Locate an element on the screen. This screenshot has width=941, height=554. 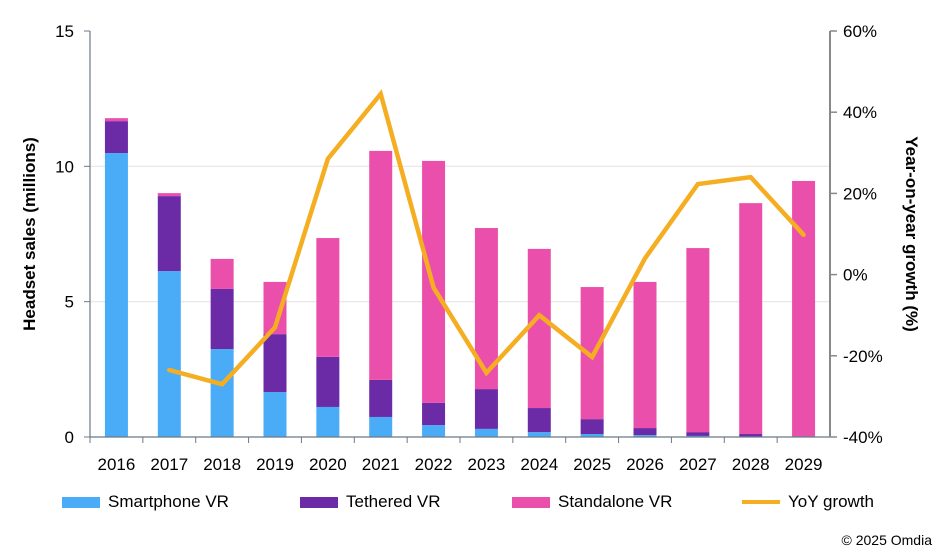
y2-tick-label: 60% is located at coordinates (860, 31).